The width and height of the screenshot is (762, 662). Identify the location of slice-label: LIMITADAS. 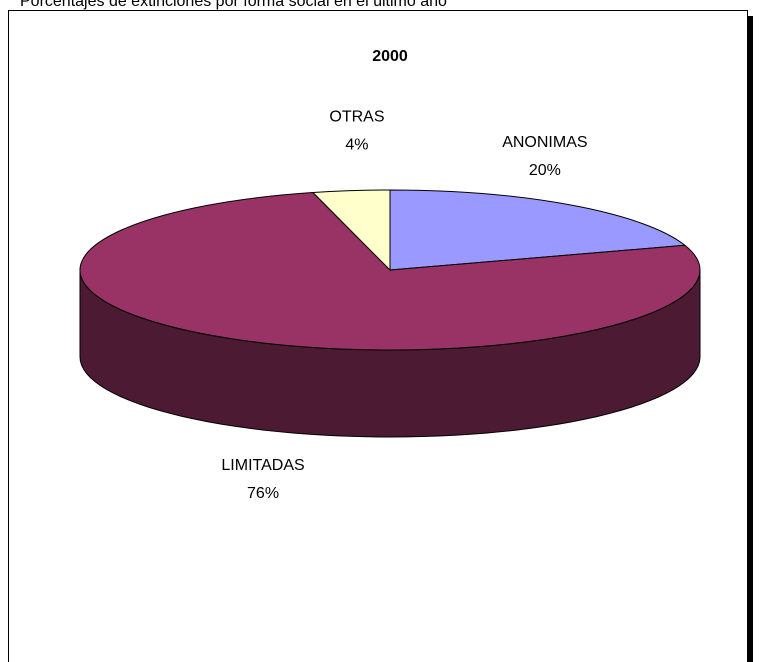
(262, 465).